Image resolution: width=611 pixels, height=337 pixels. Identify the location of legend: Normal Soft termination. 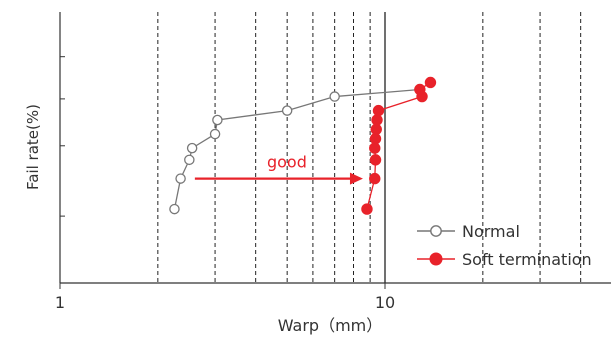
(504, 245).